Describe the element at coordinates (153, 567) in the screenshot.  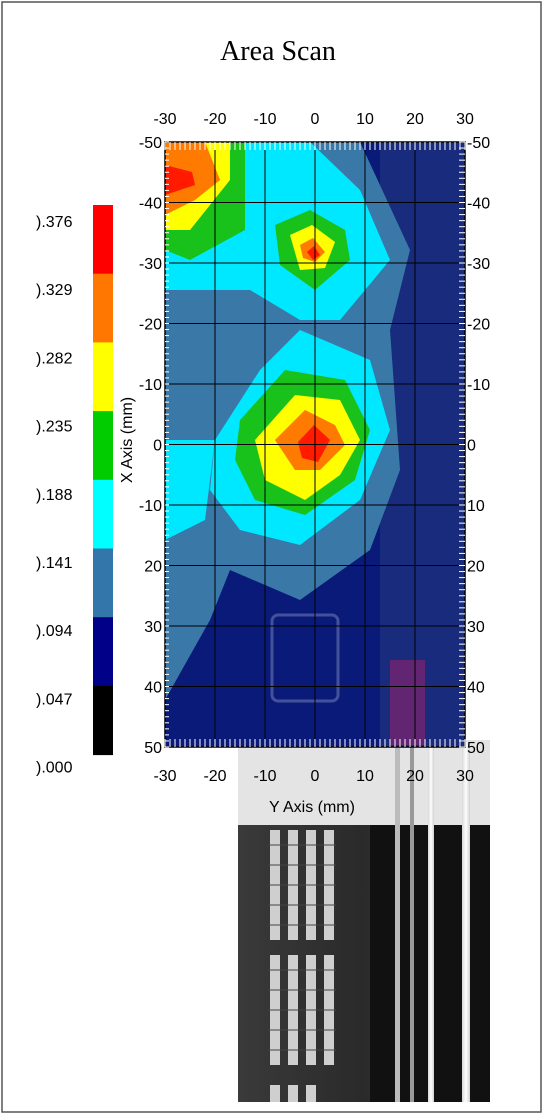
I see `y-tick-label-left: 20` at that location.